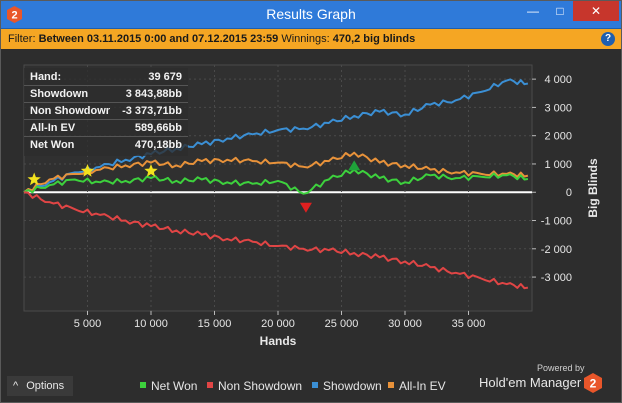 The height and width of the screenshot is (403, 622). Describe the element at coordinates (165, 77) in the screenshot. I see `stats-value: 39 679` at that location.